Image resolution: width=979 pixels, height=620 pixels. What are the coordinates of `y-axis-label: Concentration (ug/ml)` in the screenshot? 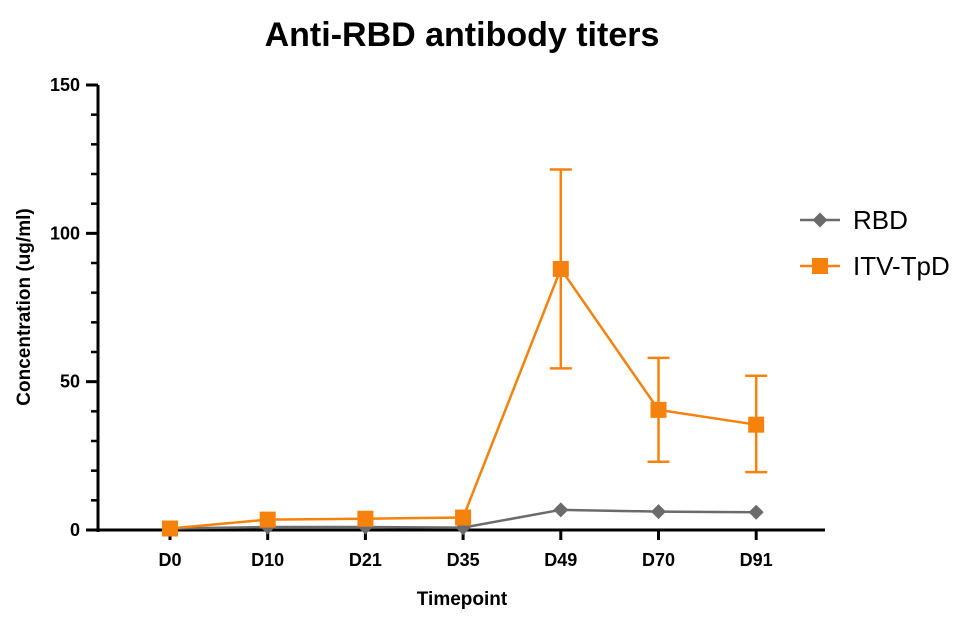 It's located at (24, 306).